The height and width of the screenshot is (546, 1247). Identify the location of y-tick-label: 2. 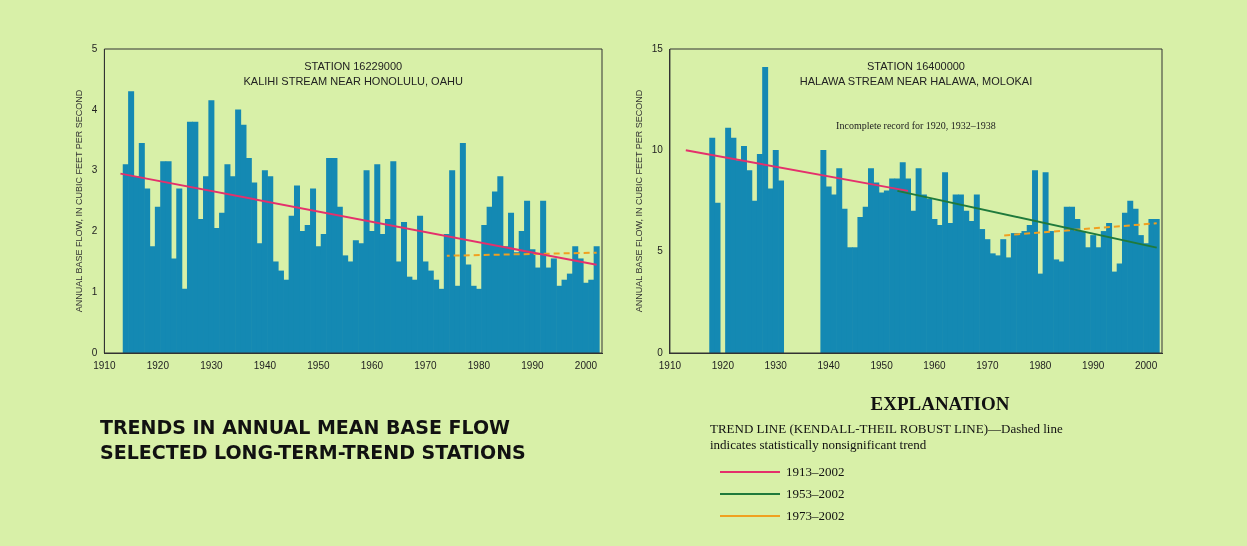
(94, 231).